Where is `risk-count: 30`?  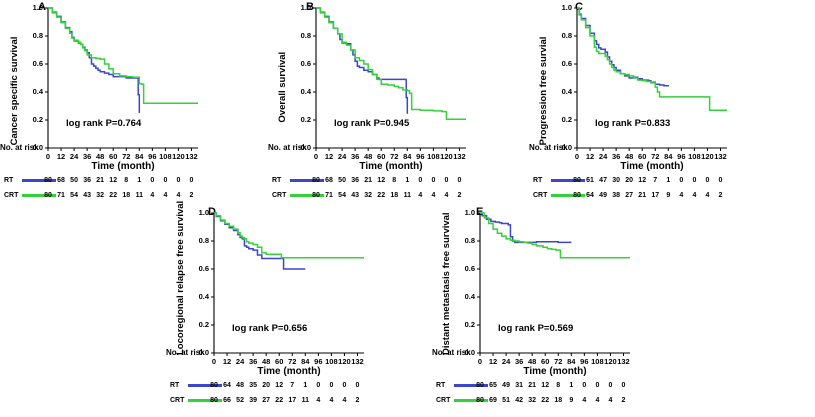
risk-count: 30 is located at coordinates (616, 180).